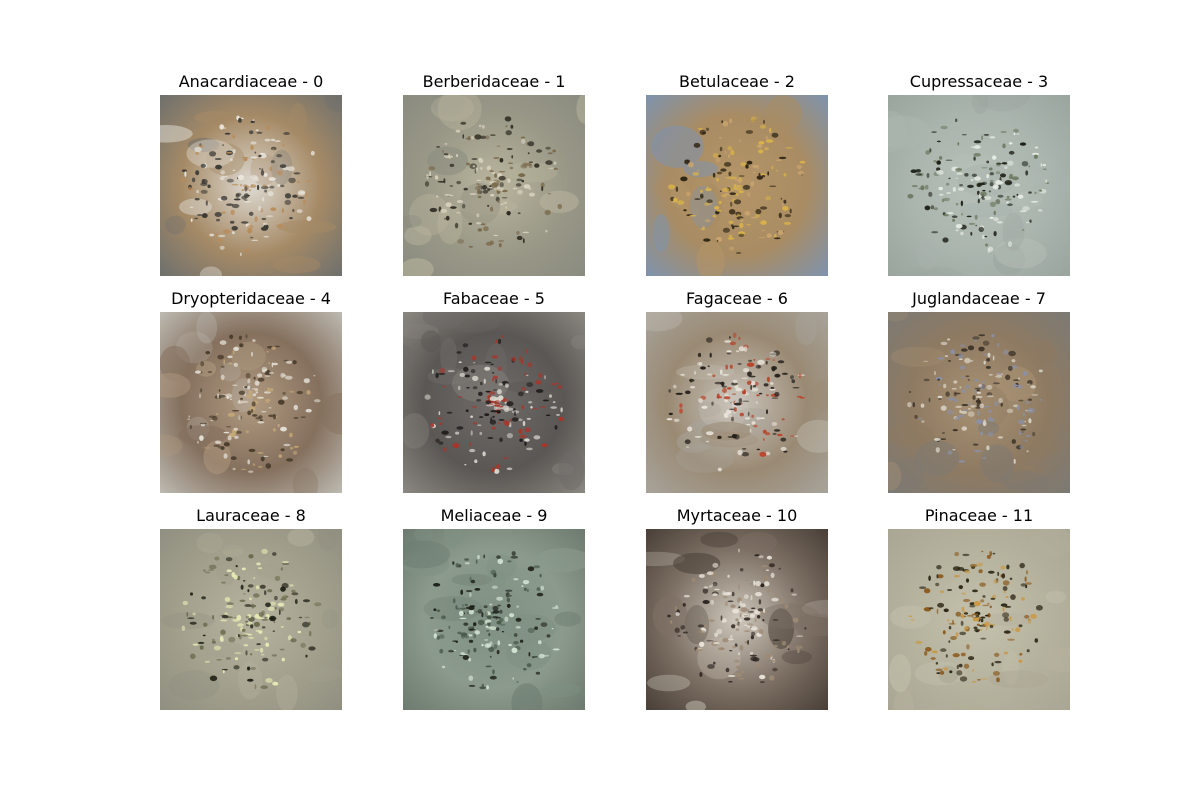 The image size is (1200, 800). Describe the element at coordinates (494, 515) in the screenshot. I see `panel-title: Meliaceae - 9` at that location.